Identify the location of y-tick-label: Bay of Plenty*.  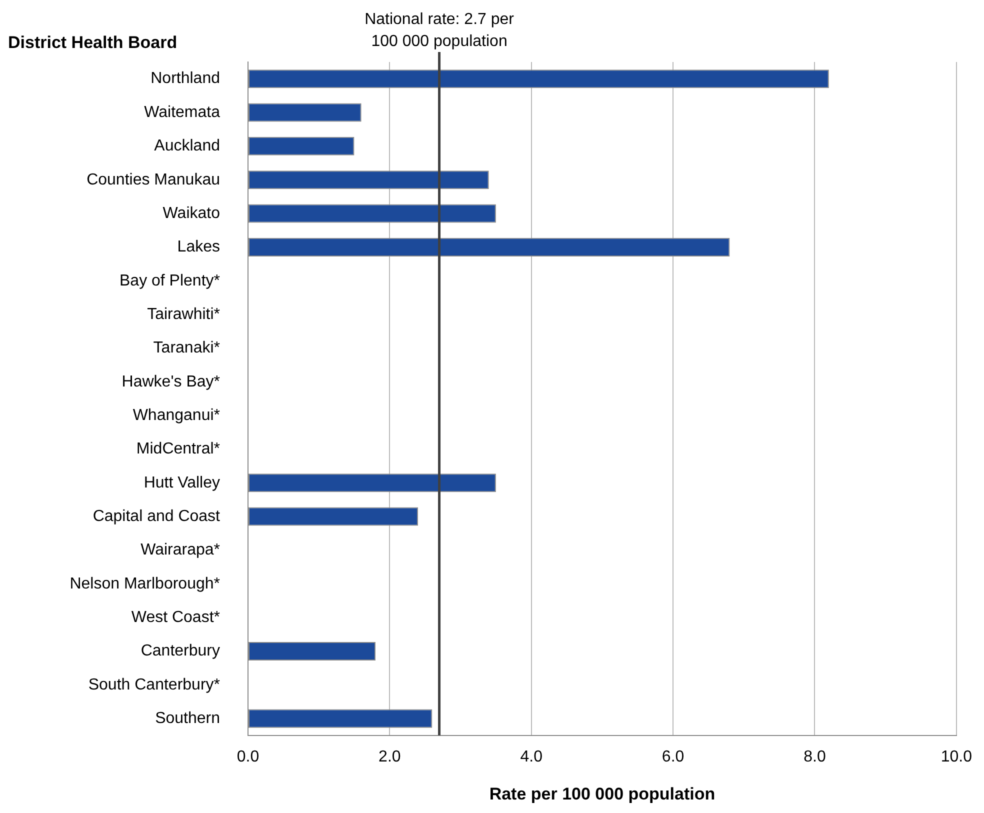
(170, 281).